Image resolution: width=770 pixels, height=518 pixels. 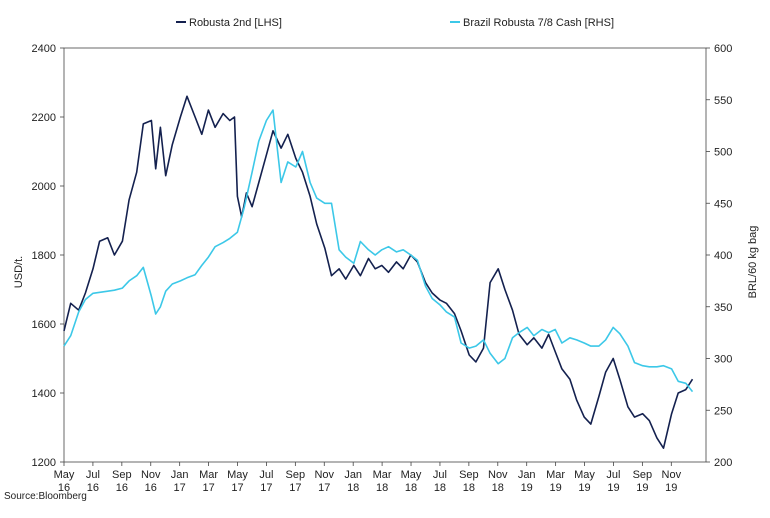 What do you see at coordinates (44, 256) in the screenshot?
I see `left-tick-label: 1800` at bounding box center [44, 256].